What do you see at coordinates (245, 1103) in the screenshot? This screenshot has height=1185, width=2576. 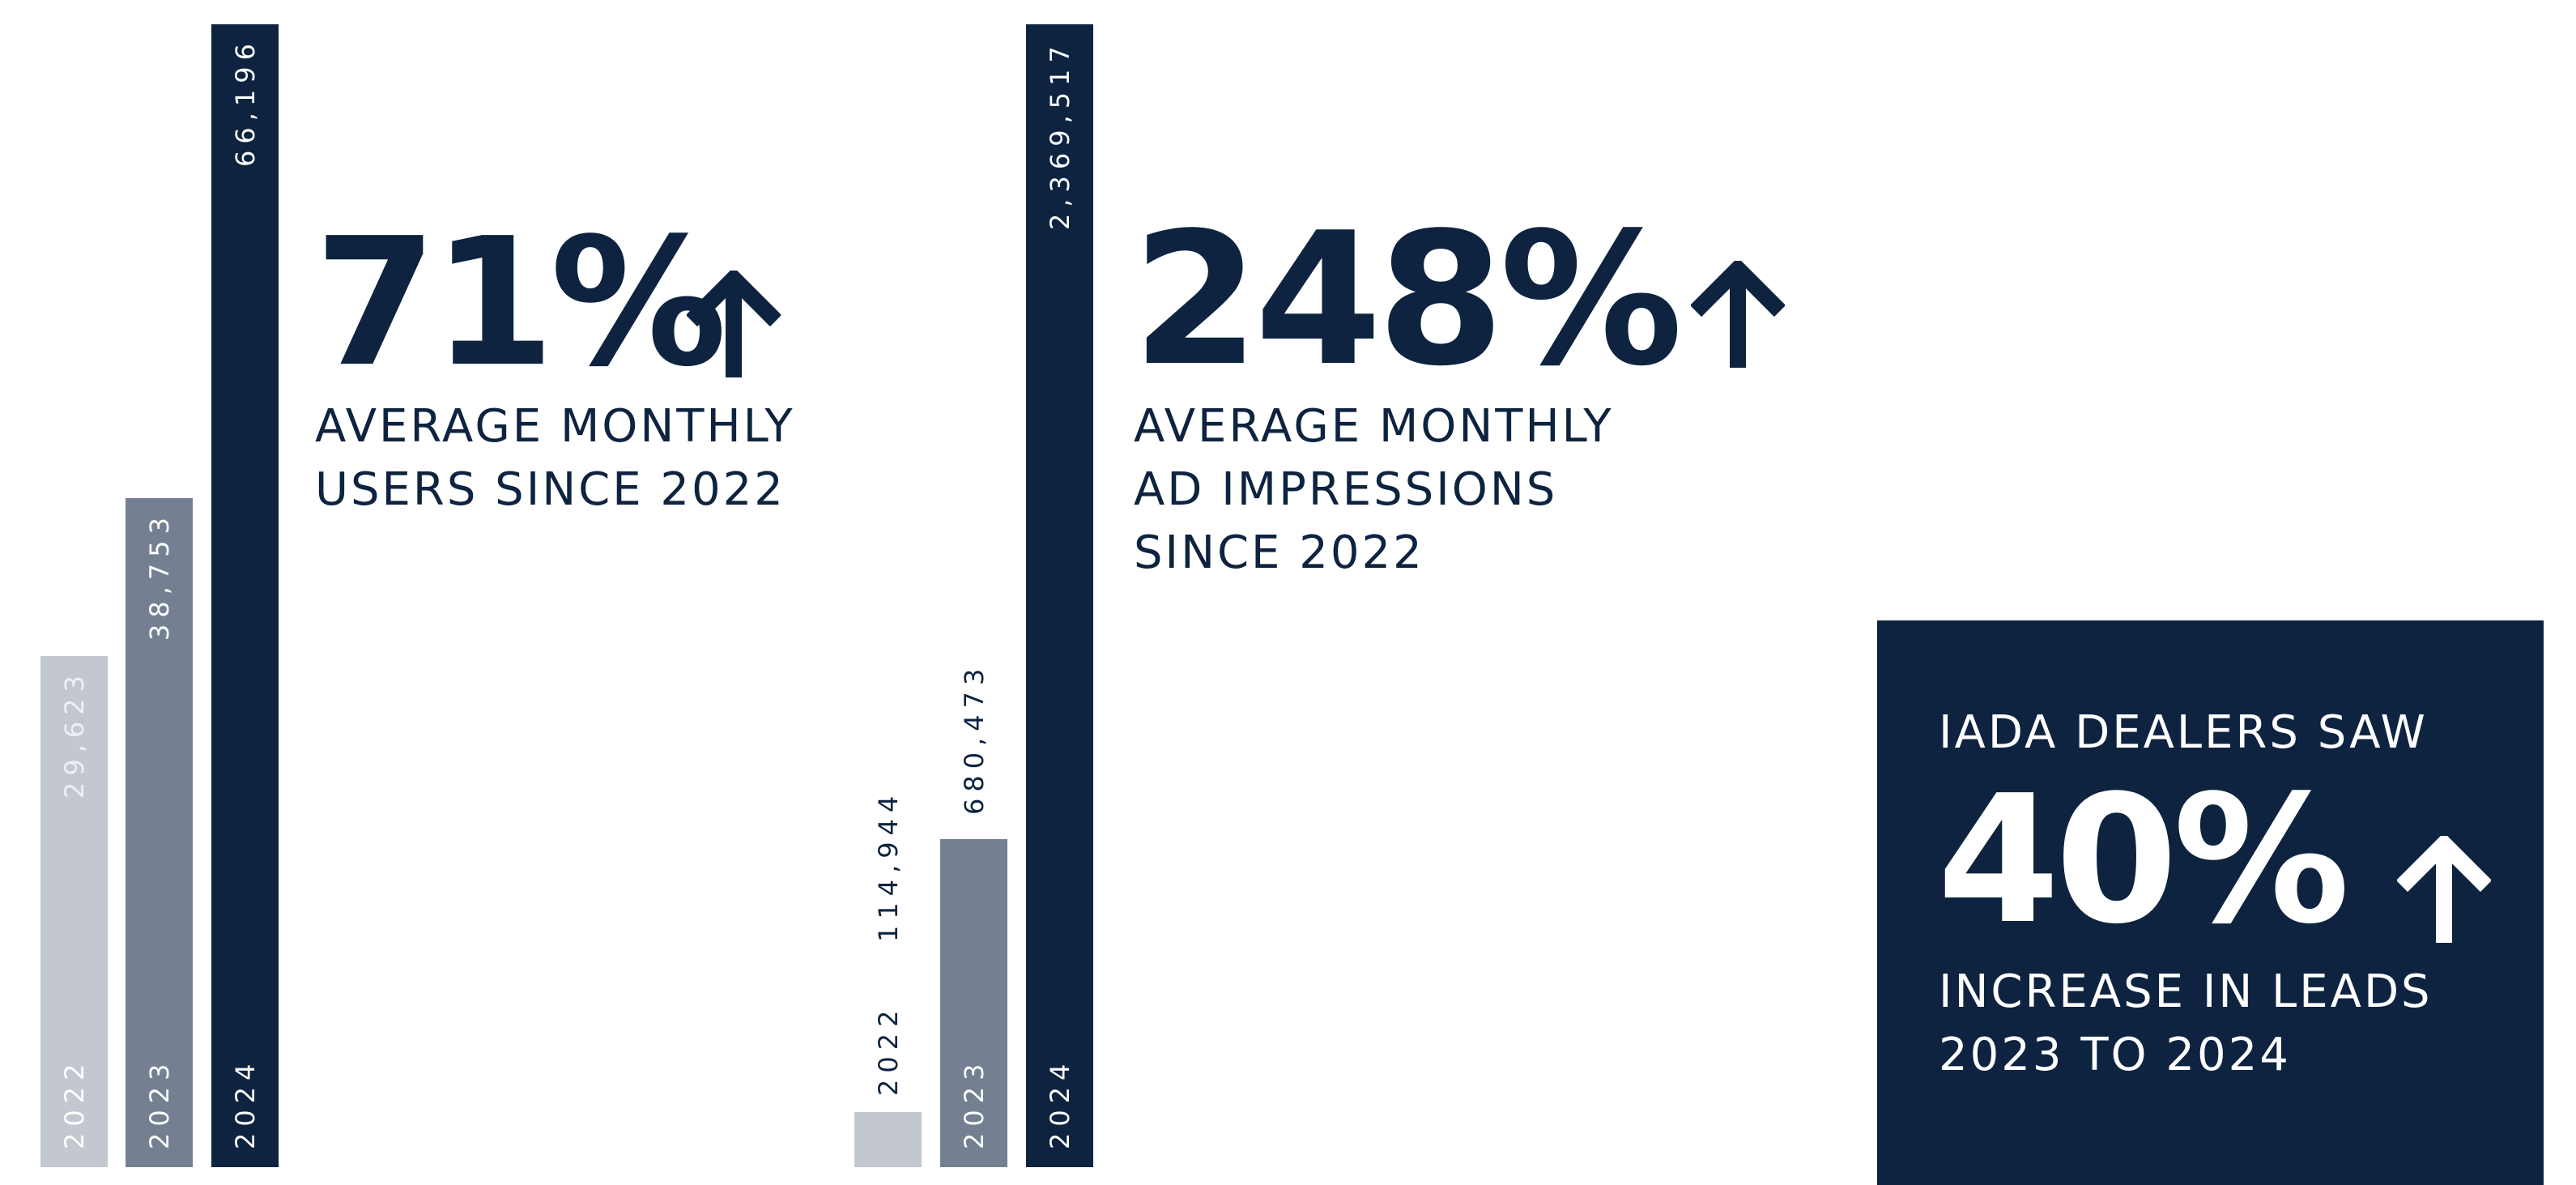 I see `users-year-label: 2024` at bounding box center [245, 1103].